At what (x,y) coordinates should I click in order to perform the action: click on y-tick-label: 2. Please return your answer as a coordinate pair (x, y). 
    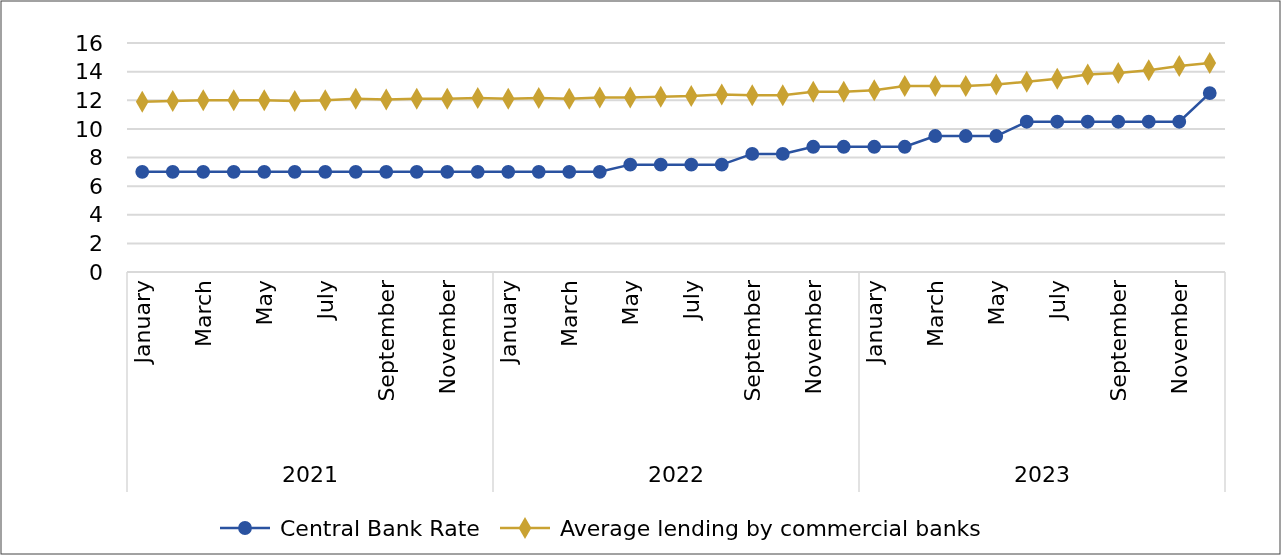
    Looking at the image, I should click on (96, 244).